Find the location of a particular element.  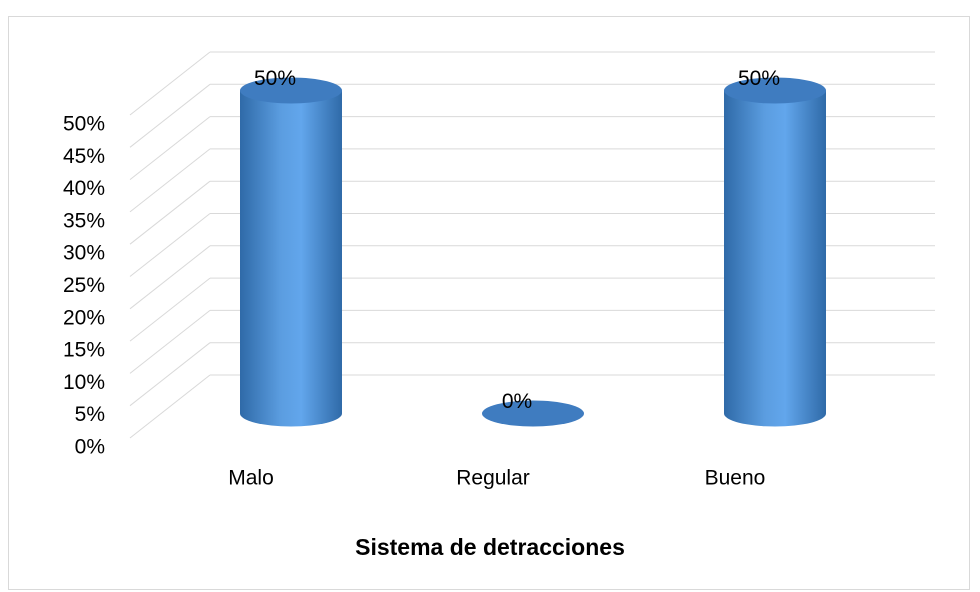

y-tick-label: 20% is located at coordinates (84, 317).